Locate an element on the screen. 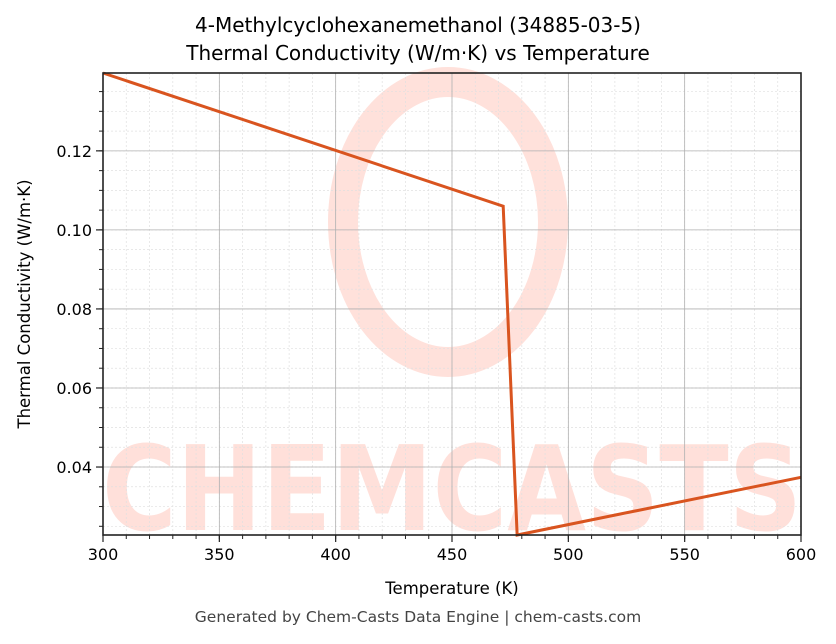  x-tick-label: 450 is located at coordinates (452, 554).